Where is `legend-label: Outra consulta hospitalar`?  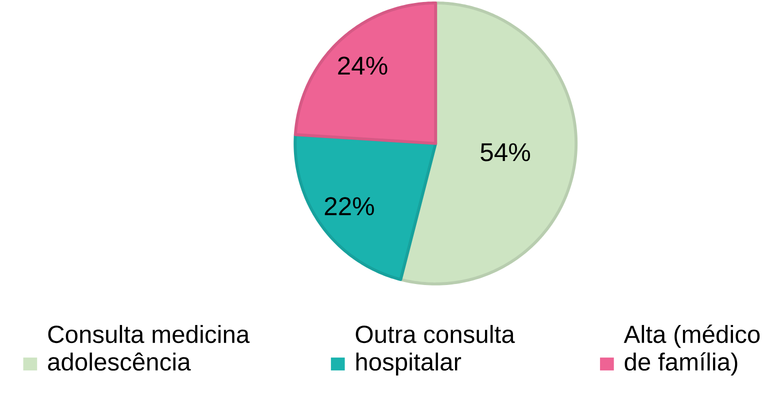 legend-label: Outra consulta hospitalar is located at coordinates (435, 350).